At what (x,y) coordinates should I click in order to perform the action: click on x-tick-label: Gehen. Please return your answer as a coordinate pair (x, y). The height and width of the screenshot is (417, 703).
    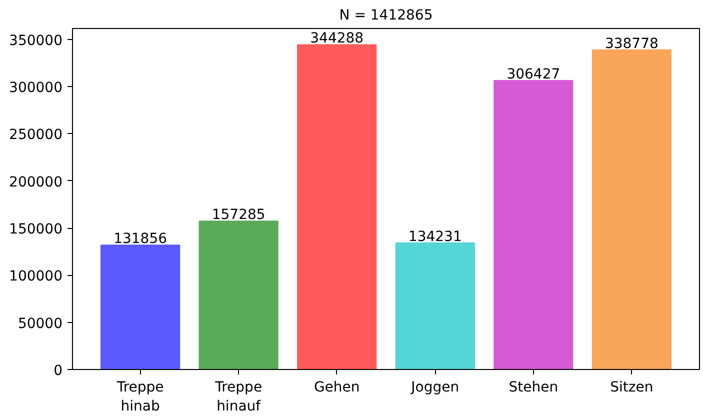
    Looking at the image, I should click on (337, 388).